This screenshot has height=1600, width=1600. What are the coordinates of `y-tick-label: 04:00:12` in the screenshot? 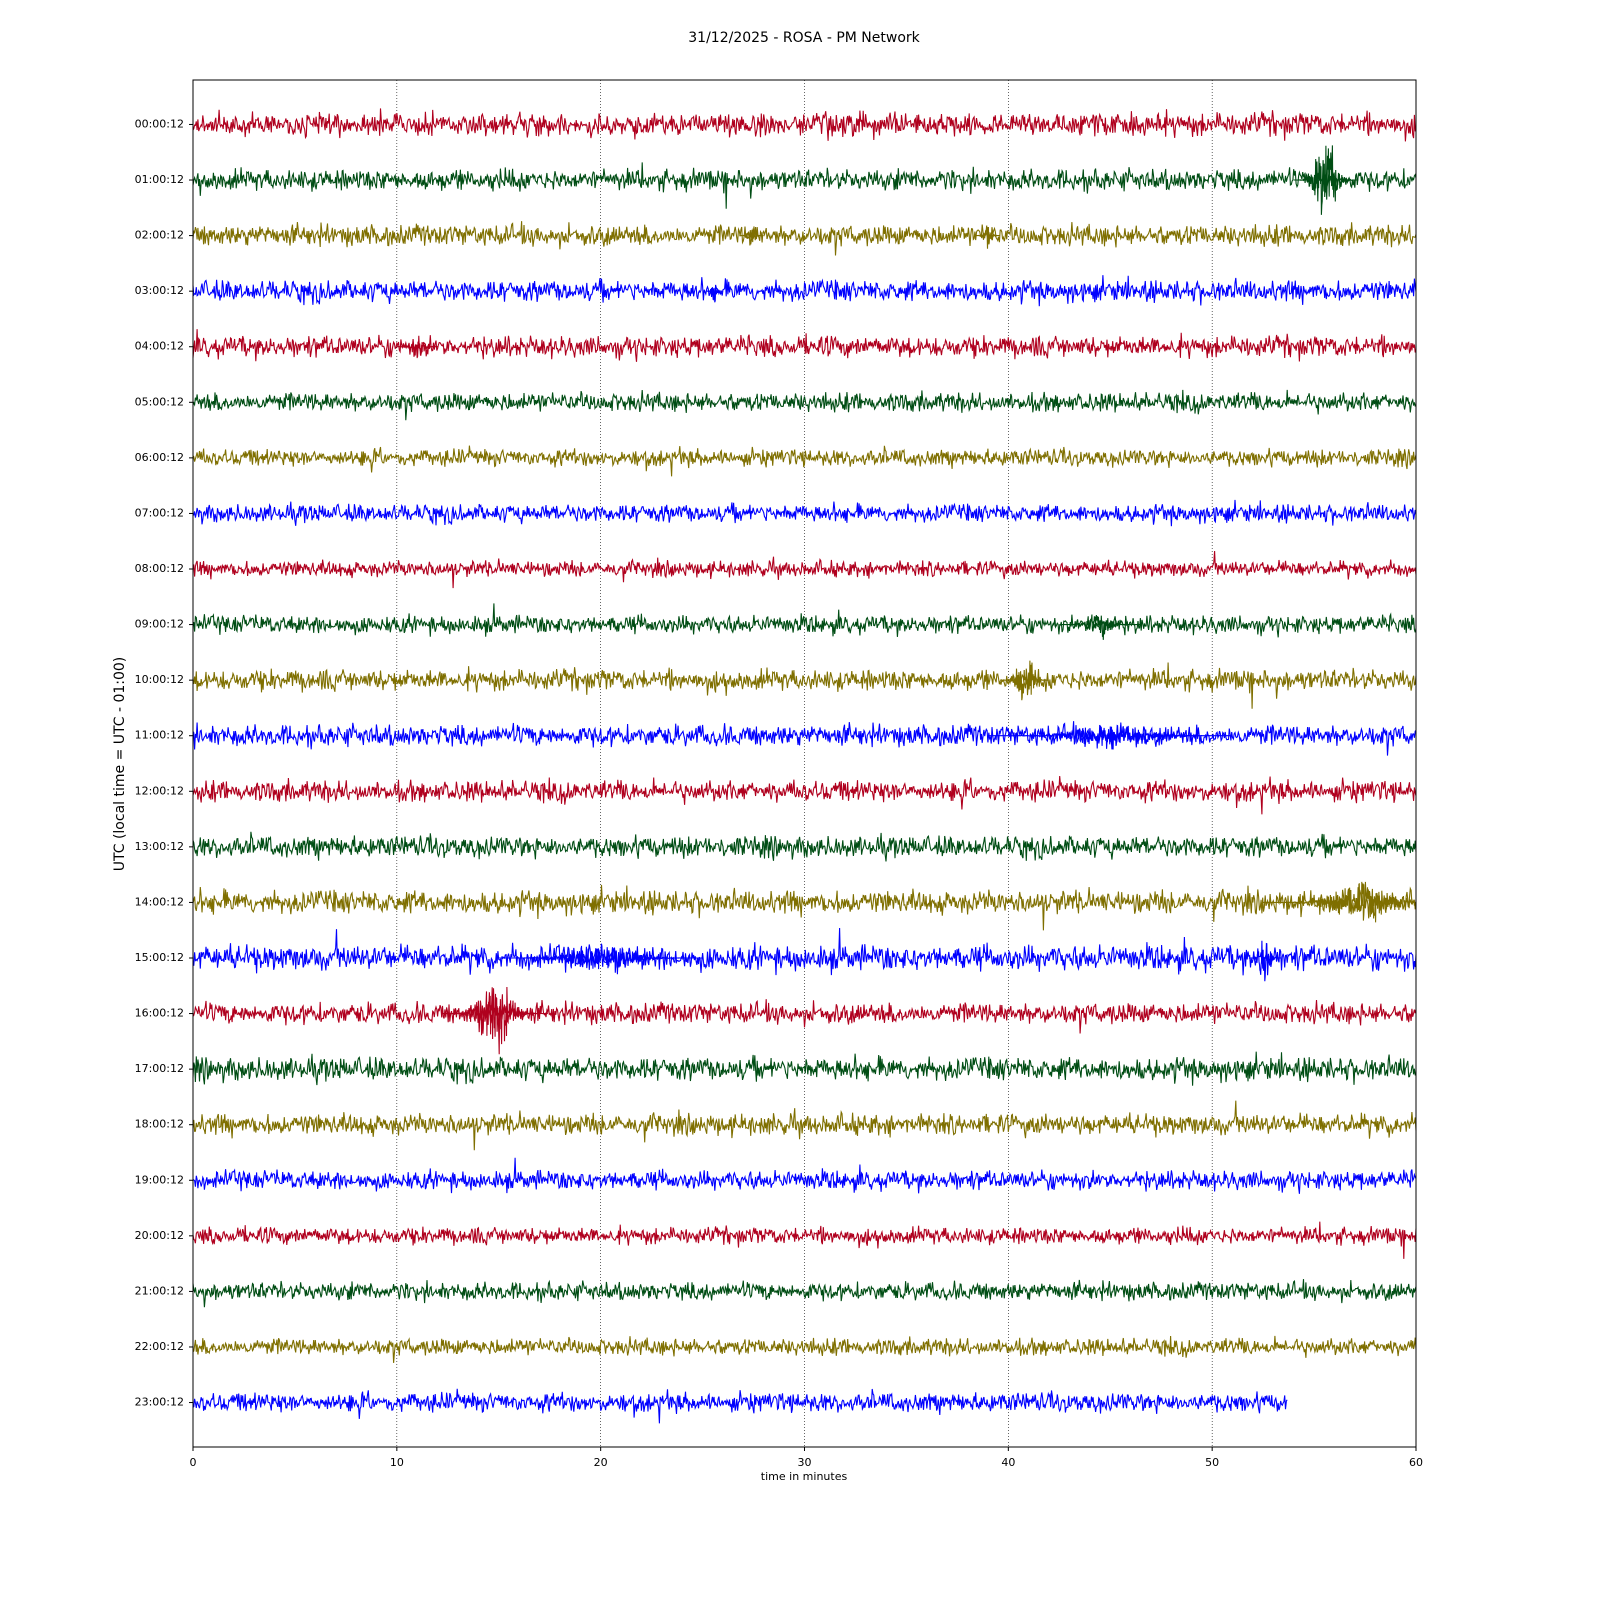 It's located at (159, 346).